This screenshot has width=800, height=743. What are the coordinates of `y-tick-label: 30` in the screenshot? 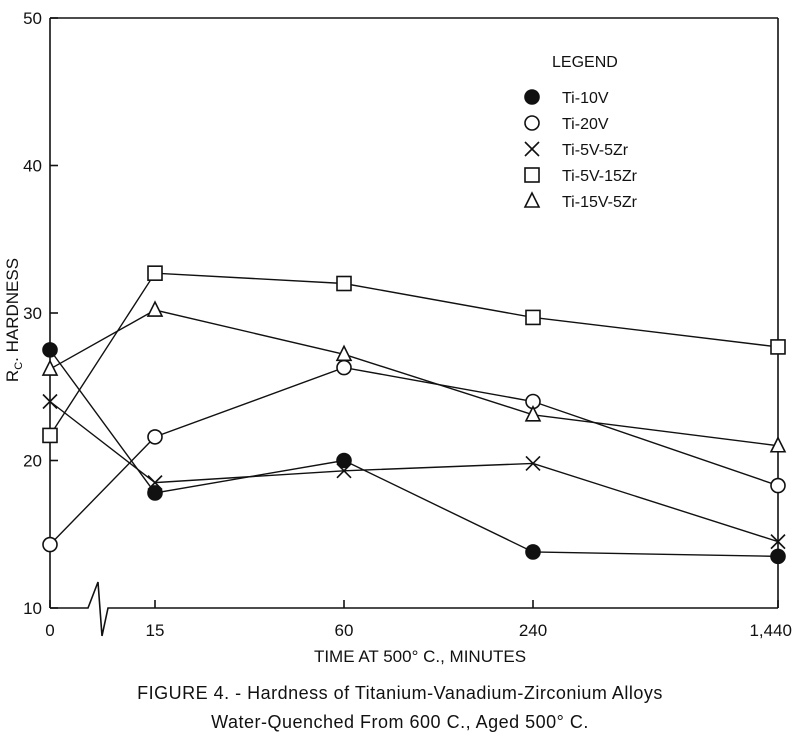 It's located at (32, 313).